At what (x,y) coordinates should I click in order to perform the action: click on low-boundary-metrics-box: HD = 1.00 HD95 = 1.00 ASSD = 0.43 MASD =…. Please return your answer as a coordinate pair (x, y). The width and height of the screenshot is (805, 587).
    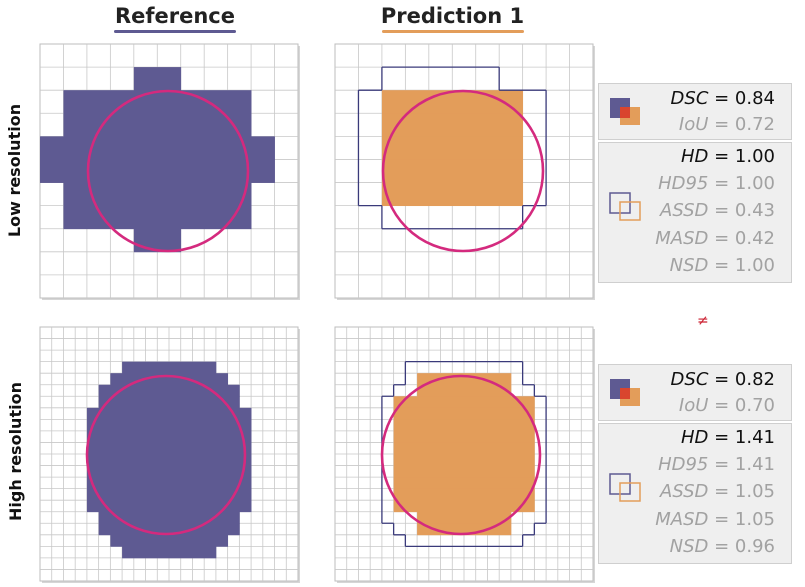
    Looking at the image, I should click on (695, 212).